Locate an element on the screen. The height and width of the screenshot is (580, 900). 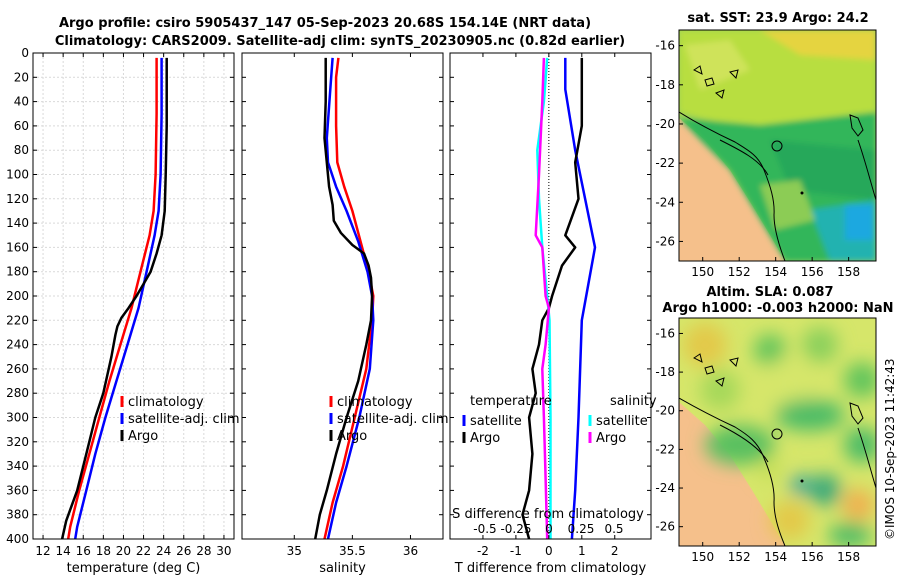
series-line-temperature-satellite is located at coordinates (580, 298).